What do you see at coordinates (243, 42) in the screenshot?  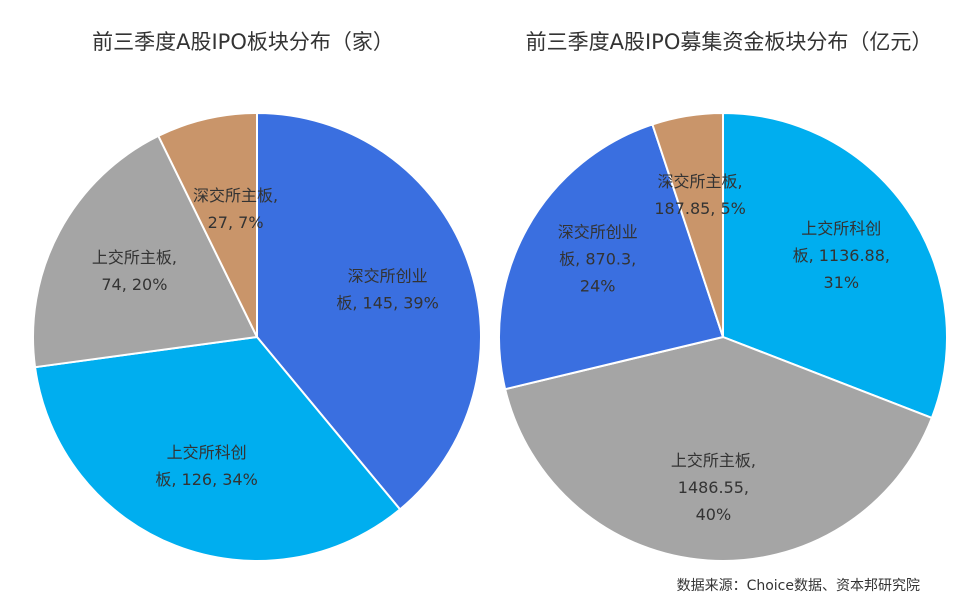 I see `left-chart-title: 前三季度A股IPO板块分布（家）` at bounding box center [243, 42].